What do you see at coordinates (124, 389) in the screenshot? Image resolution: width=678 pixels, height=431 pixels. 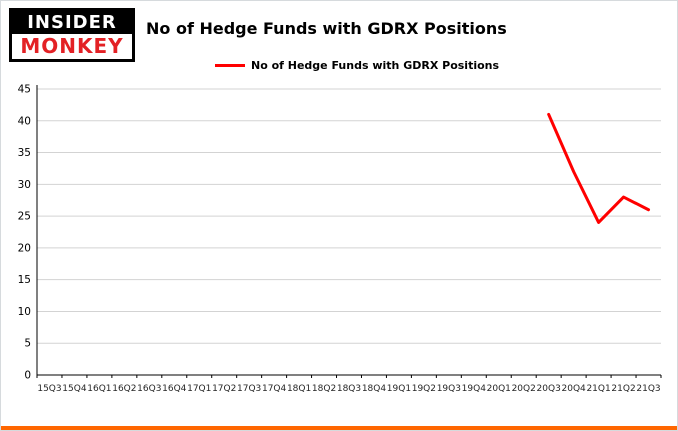 I see `x-axis-tick-label: 16Q2` at bounding box center [124, 389].